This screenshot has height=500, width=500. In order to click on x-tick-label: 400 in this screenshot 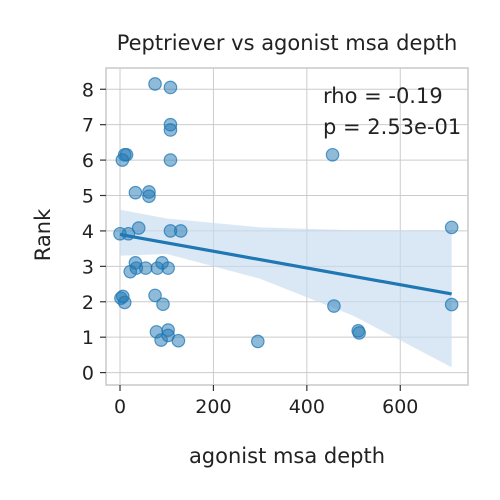, I will do `click(307, 407)`.